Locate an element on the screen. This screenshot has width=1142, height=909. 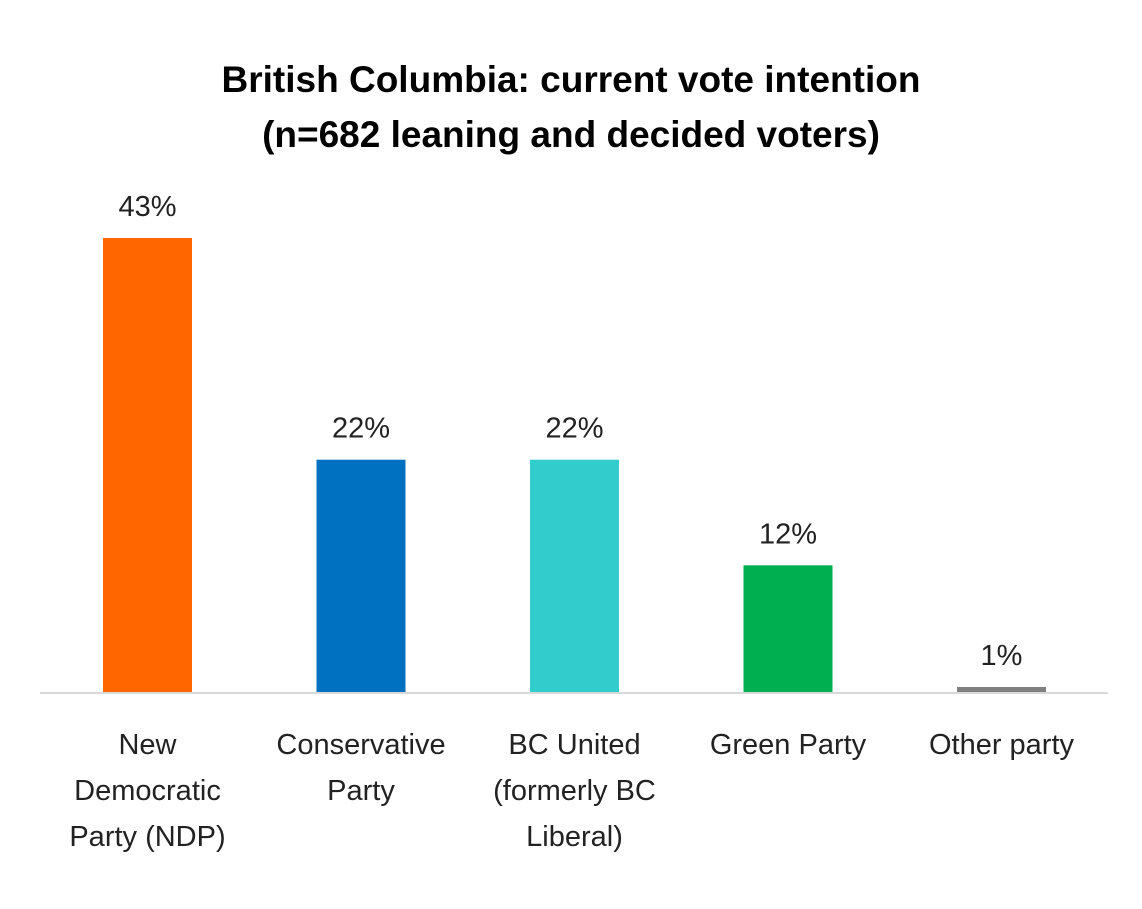
category-label-line: Liberal) is located at coordinates (574, 837).